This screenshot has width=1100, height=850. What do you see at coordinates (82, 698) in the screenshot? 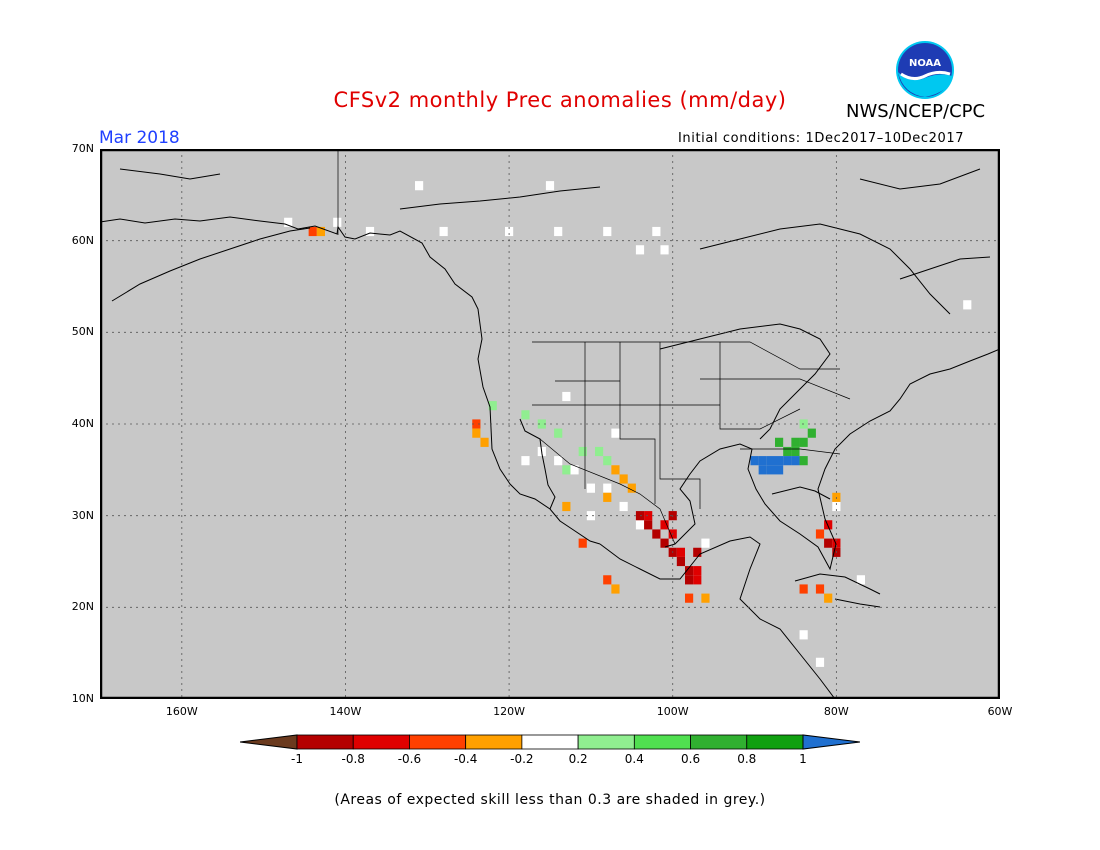
I see `lat-tick-label: 10N` at bounding box center [82, 698].